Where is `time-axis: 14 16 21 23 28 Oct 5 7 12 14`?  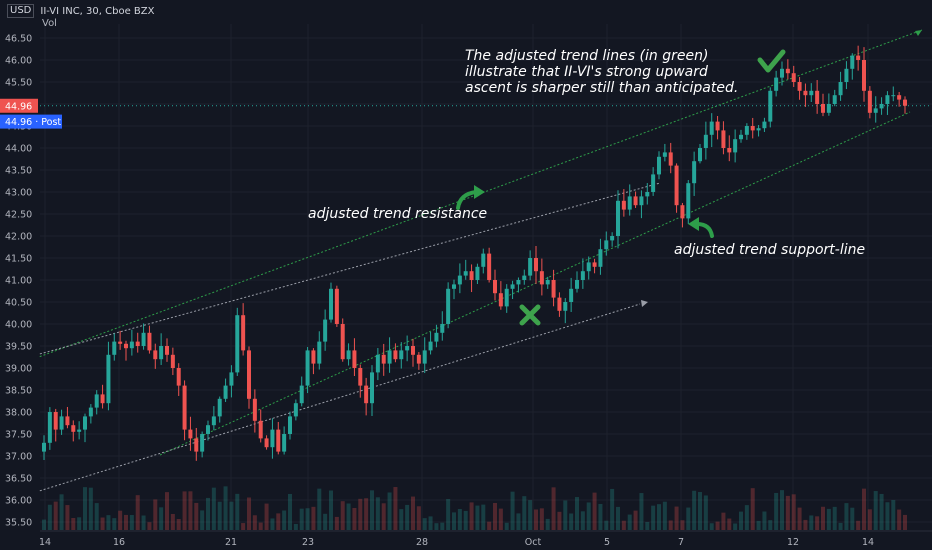 time-axis: 14 16 21 23 28 Oct 5 7 12 14 is located at coordinates (485, 539).